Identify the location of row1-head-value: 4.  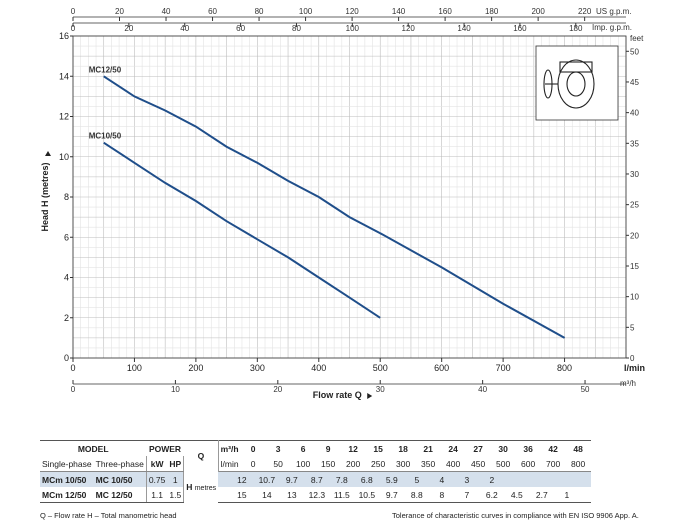
(442, 479).